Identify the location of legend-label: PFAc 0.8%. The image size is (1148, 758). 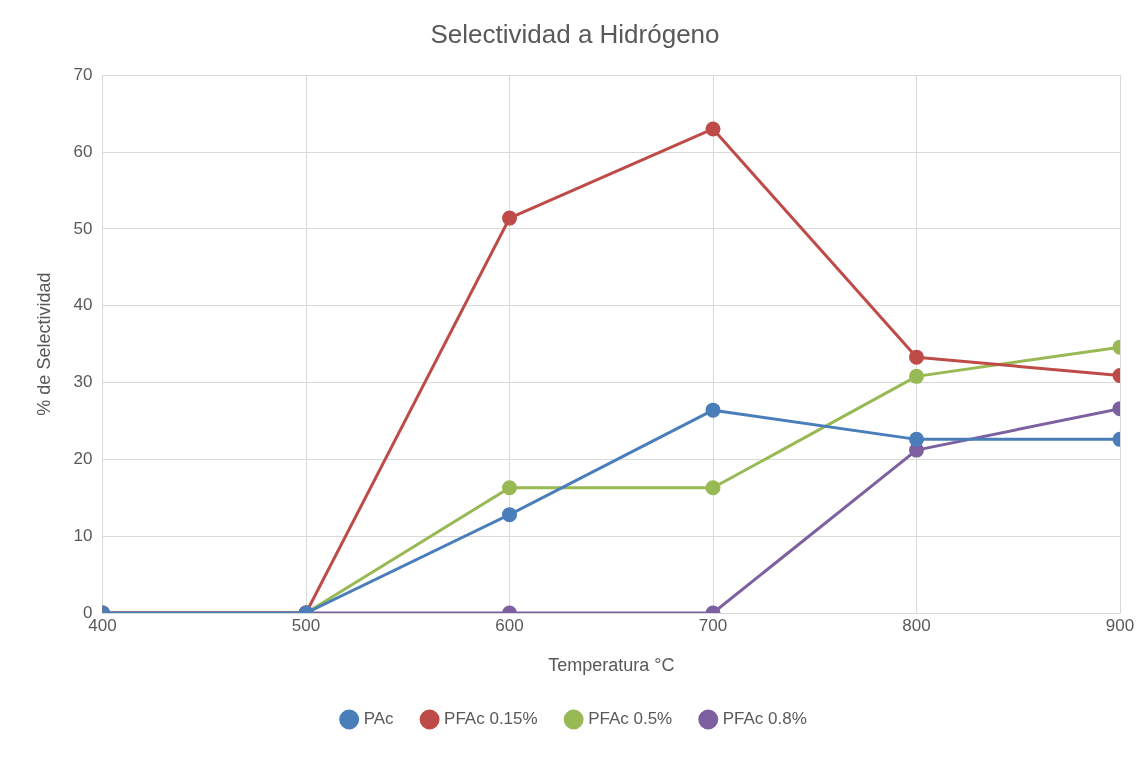
(764, 719).